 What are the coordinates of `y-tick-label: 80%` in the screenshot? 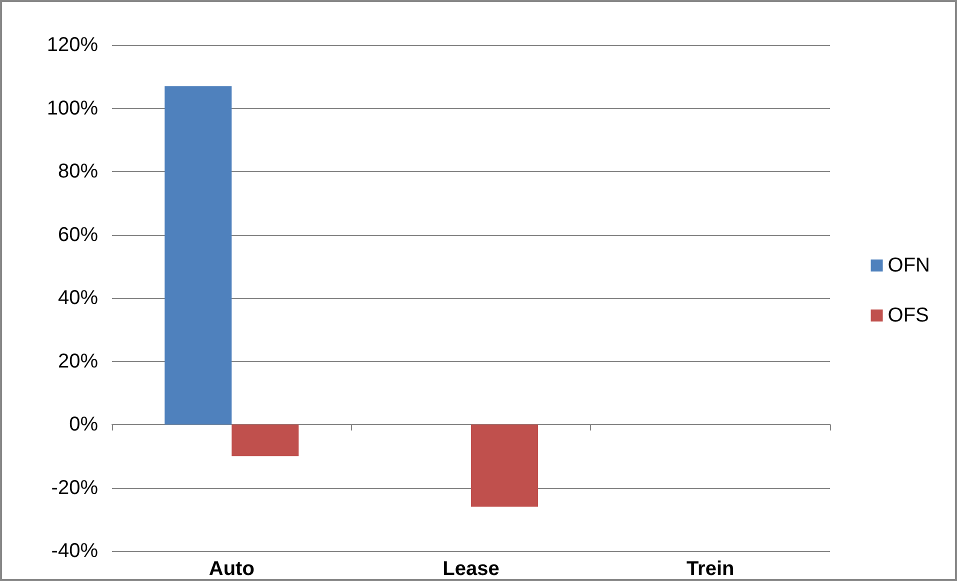 It's located at (78, 171).